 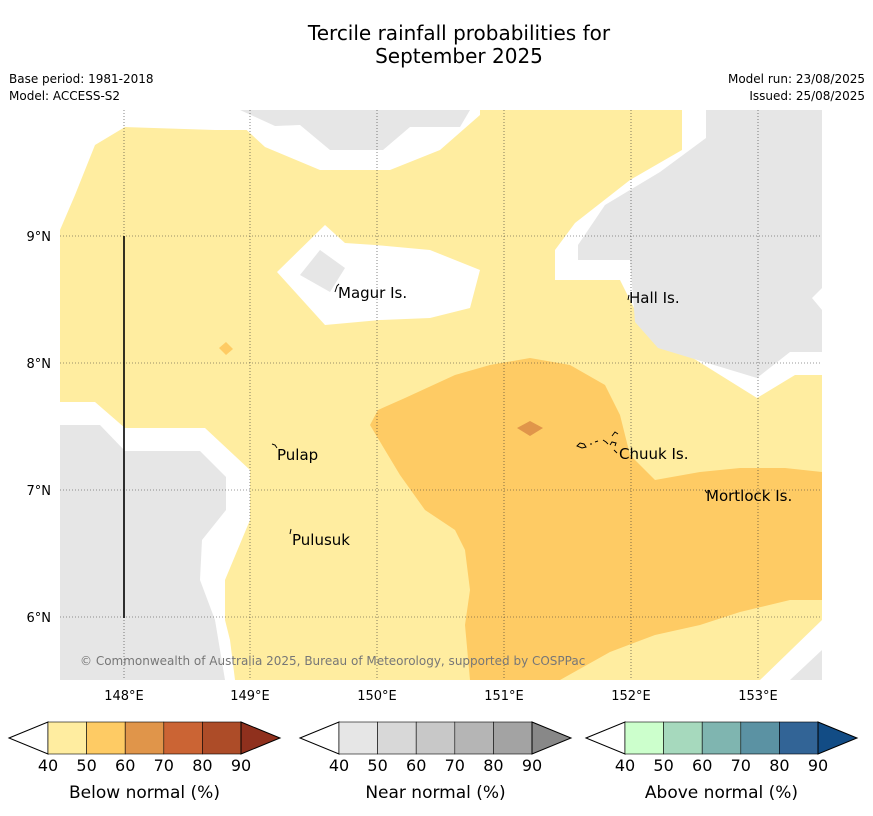 I want to click on tercile-60-70-patch, so click(x=530, y=428).